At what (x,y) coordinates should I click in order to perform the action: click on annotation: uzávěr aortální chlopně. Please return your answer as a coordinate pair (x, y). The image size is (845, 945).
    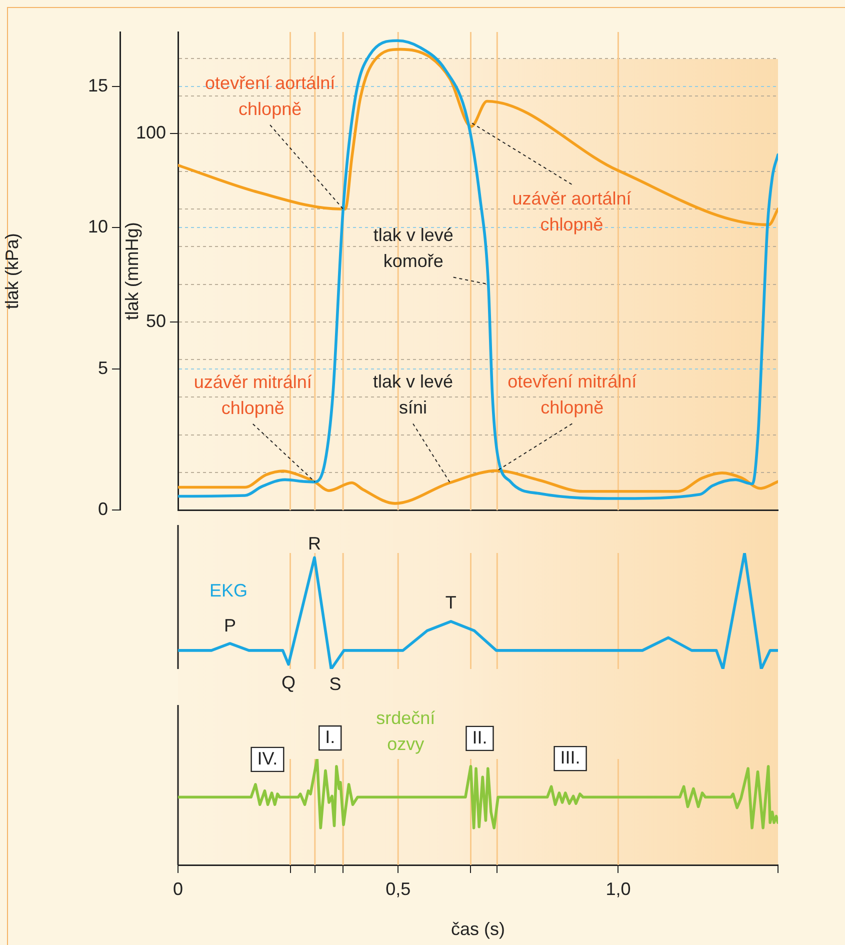
    Looking at the image, I should click on (572, 211).